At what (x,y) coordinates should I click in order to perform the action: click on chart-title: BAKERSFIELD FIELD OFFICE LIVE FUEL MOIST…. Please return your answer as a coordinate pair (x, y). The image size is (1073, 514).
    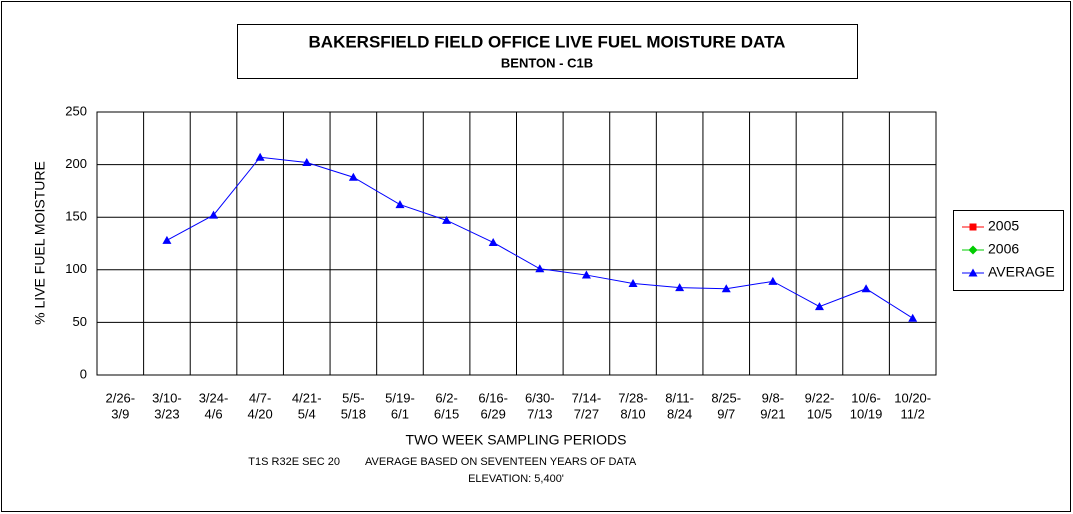
    Looking at the image, I should click on (547, 41).